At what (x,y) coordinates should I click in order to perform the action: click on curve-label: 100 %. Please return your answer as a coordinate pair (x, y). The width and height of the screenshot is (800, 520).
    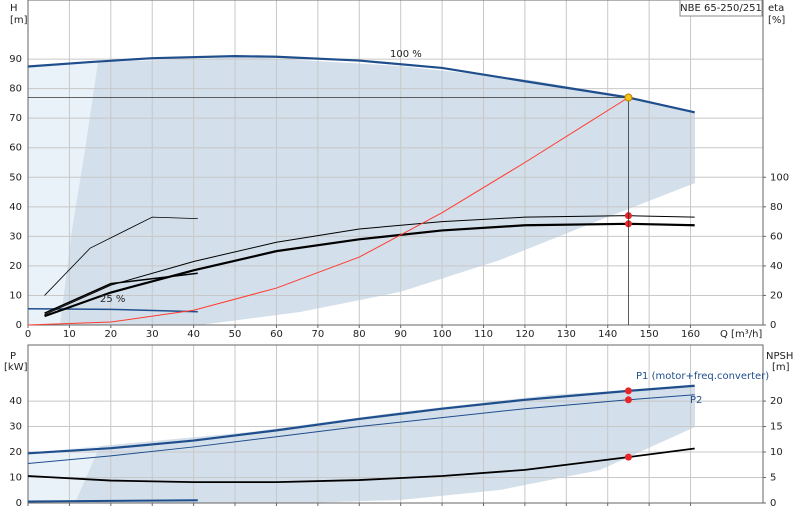
    Looking at the image, I should click on (406, 54).